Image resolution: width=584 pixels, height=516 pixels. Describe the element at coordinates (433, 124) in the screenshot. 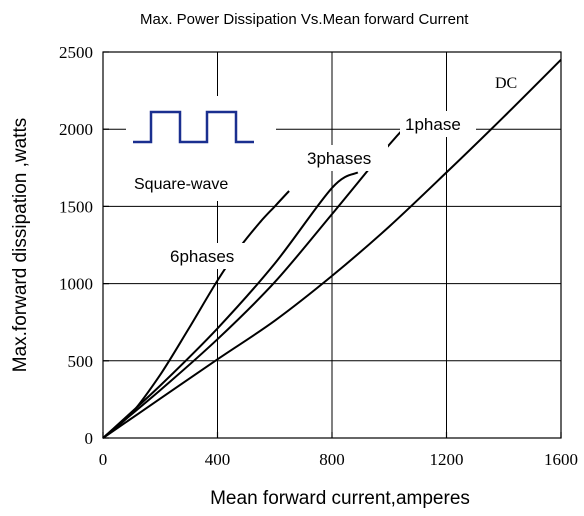

I see `series-label-1phase: 1phase` at that location.